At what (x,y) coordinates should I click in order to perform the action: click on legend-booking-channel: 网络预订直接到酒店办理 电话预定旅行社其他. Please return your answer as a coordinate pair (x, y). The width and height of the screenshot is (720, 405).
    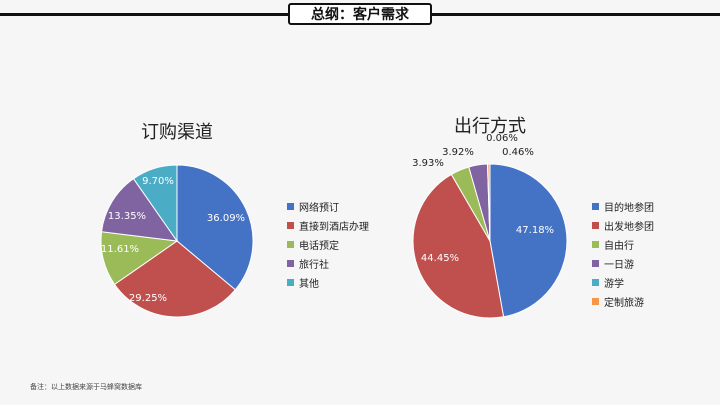
    Looking at the image, I should click on (328, 244).